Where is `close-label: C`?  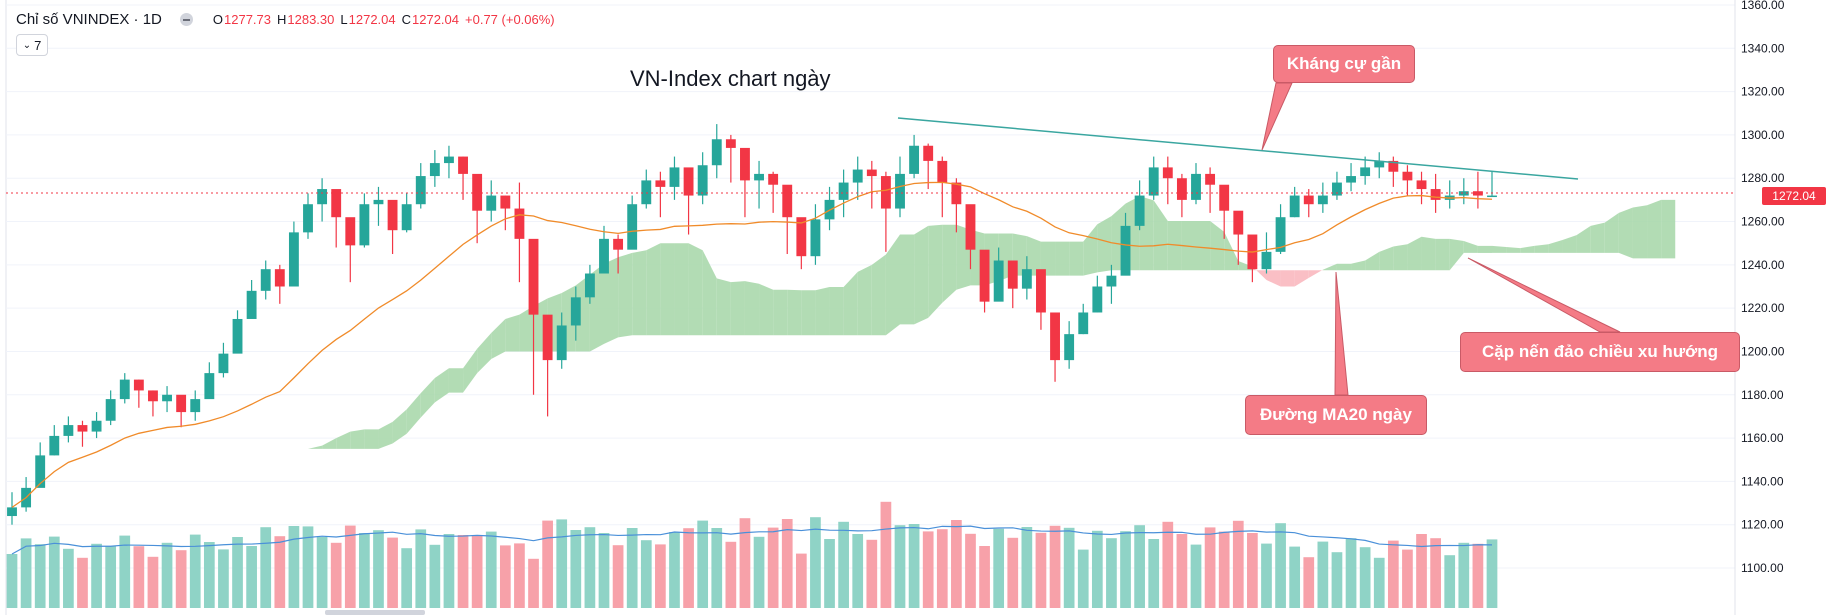 close-label: C is located at coordinates (406, 19).